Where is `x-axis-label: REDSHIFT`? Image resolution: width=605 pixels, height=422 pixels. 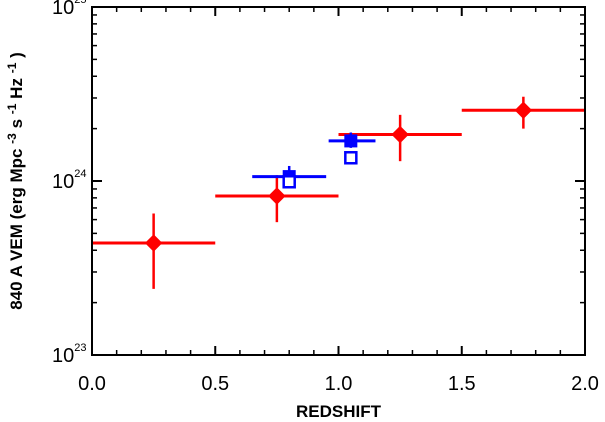 x-axis-label: REDSHIFT is located at coordinates (339, 411).